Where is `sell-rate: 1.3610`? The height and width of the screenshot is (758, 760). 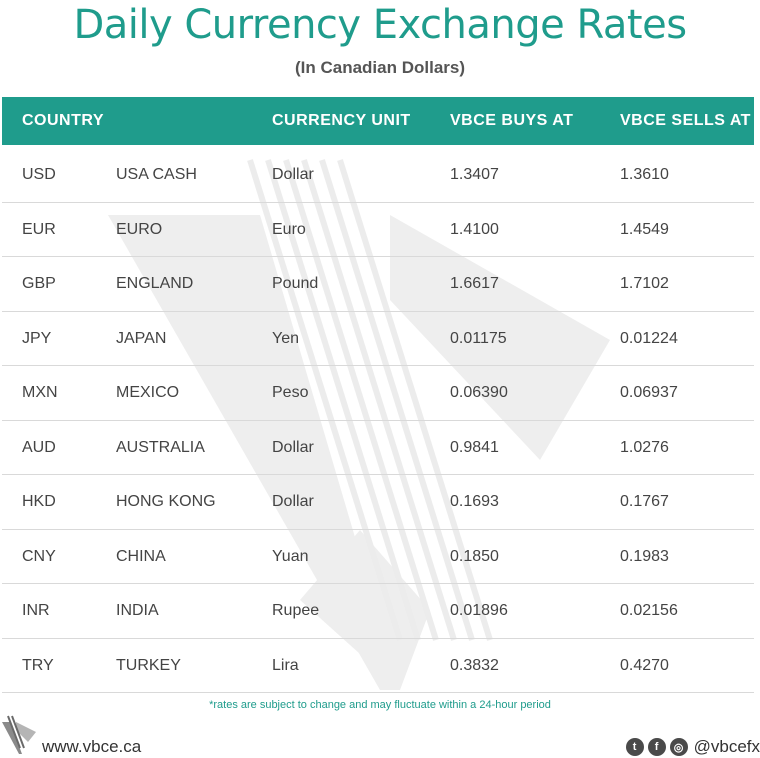
sell-rate: 1.3610 is located at coordinates (644, 174).